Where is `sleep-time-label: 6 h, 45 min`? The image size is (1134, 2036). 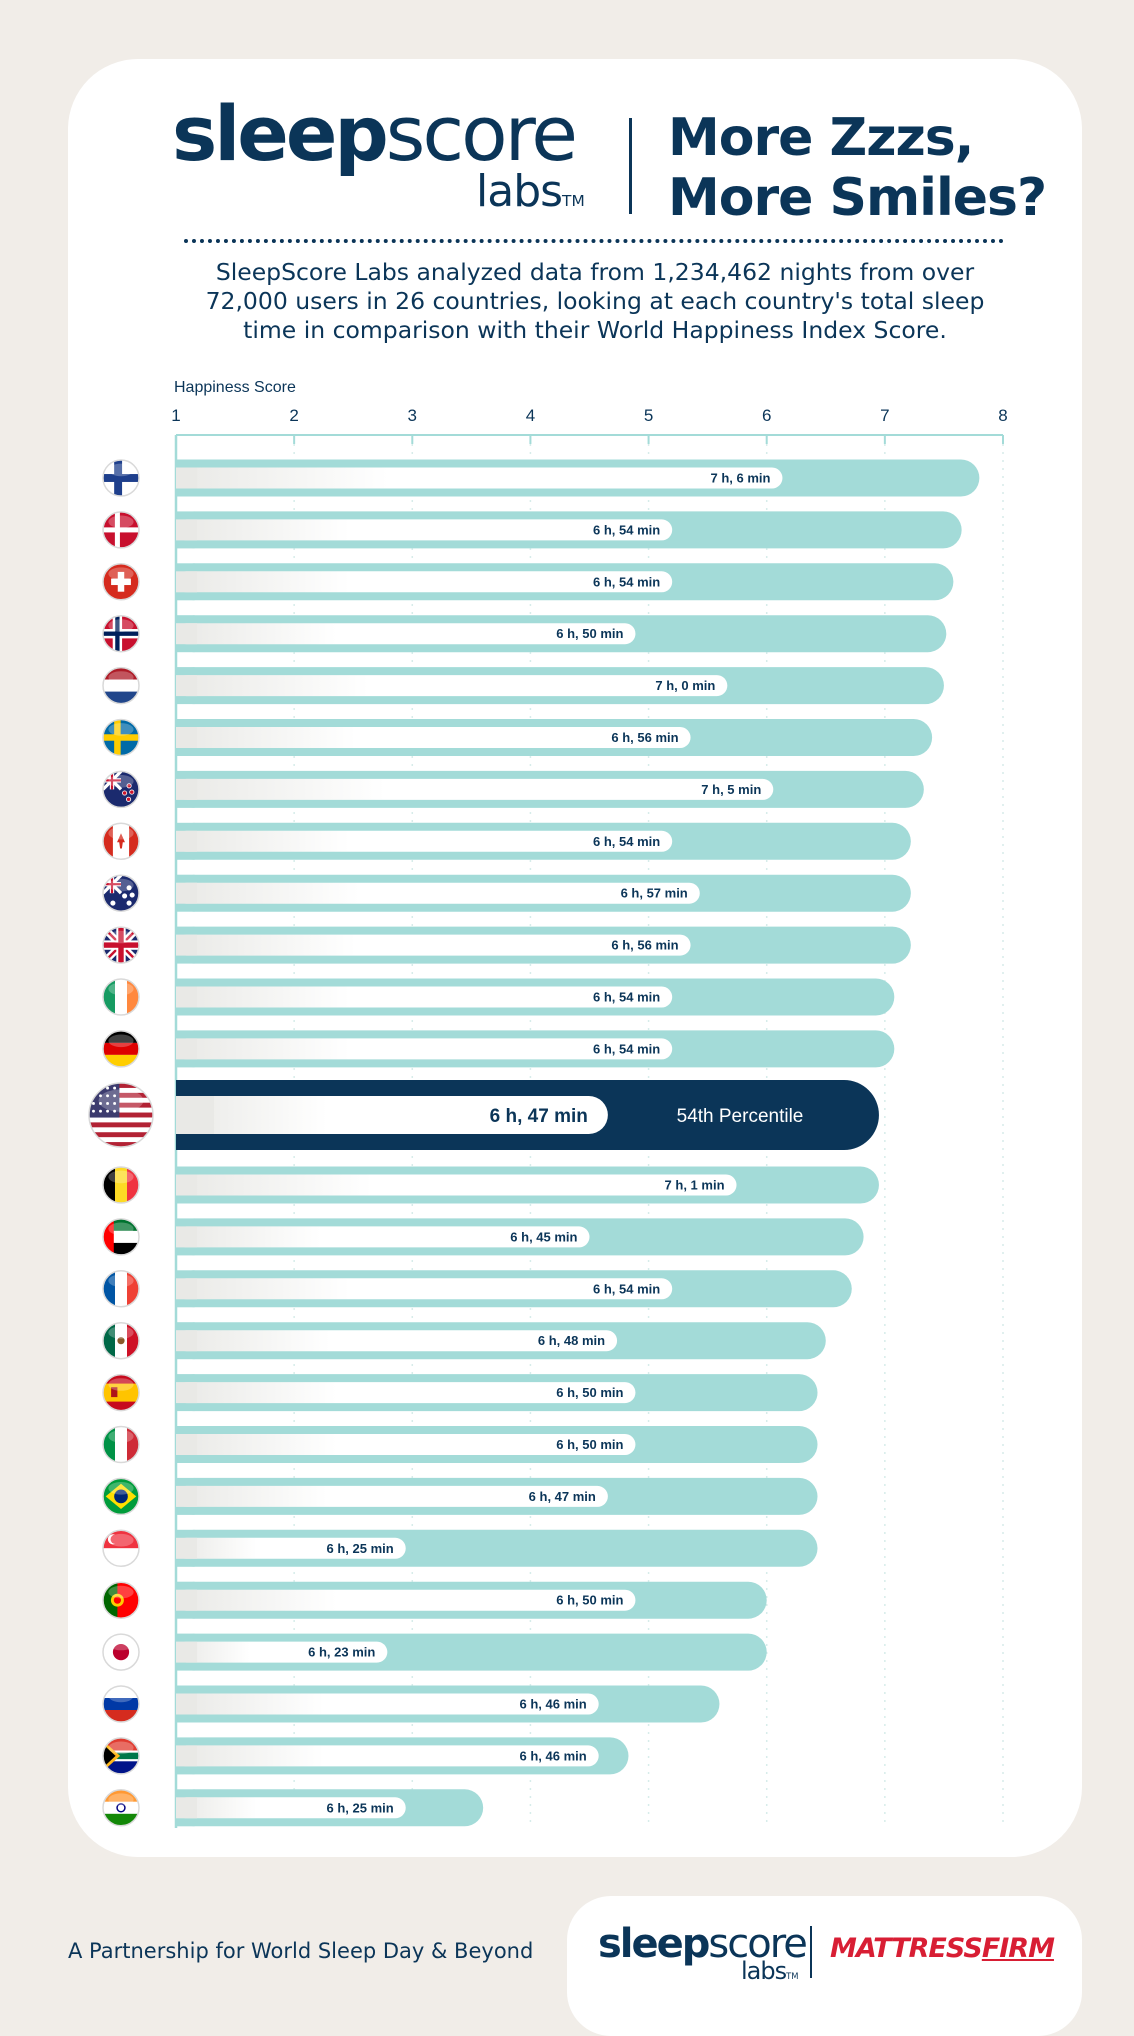
sleep-time-label: 6 h, 45 min is located at coordinates (543, 1236).